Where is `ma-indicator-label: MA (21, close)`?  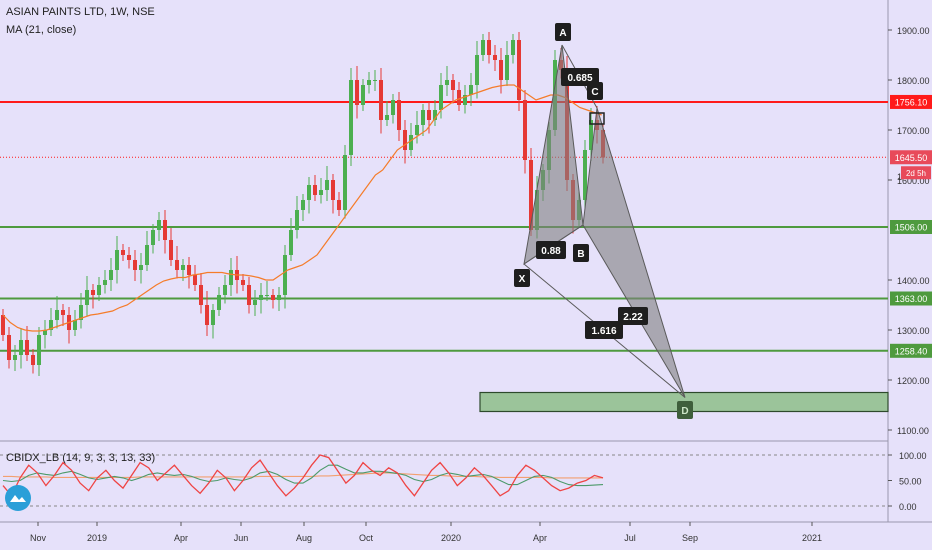
ma-indicator-label: MA (21, close) is located at coordinates (41, 30).